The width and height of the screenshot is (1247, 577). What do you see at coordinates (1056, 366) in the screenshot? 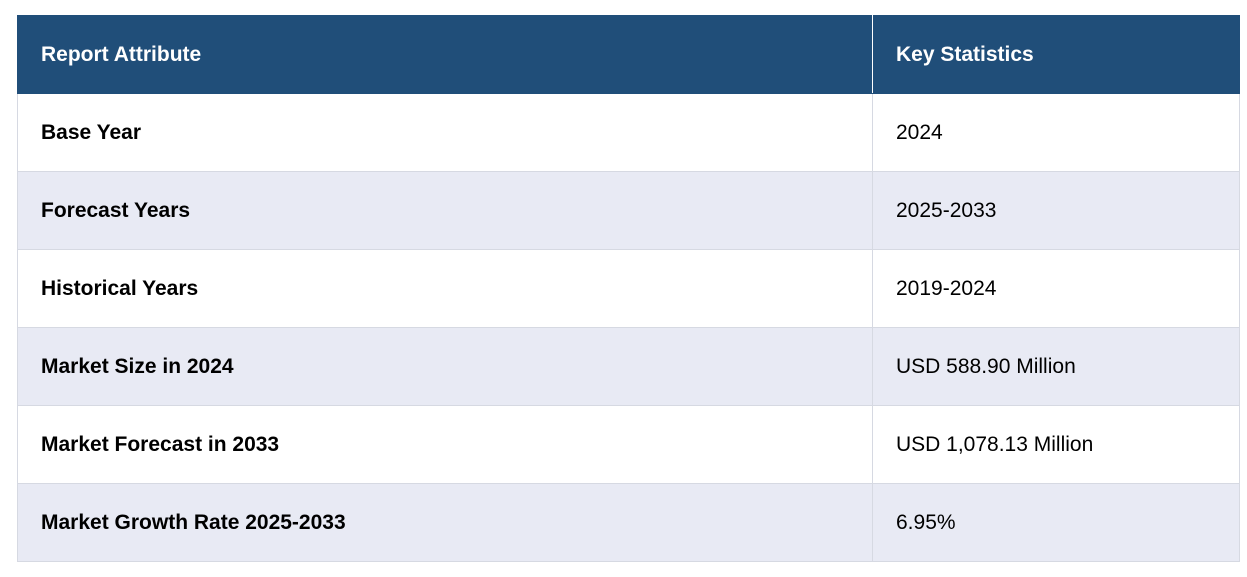
I see `row-value: USD 588.90 Million` at bounding box center [1056, 366].